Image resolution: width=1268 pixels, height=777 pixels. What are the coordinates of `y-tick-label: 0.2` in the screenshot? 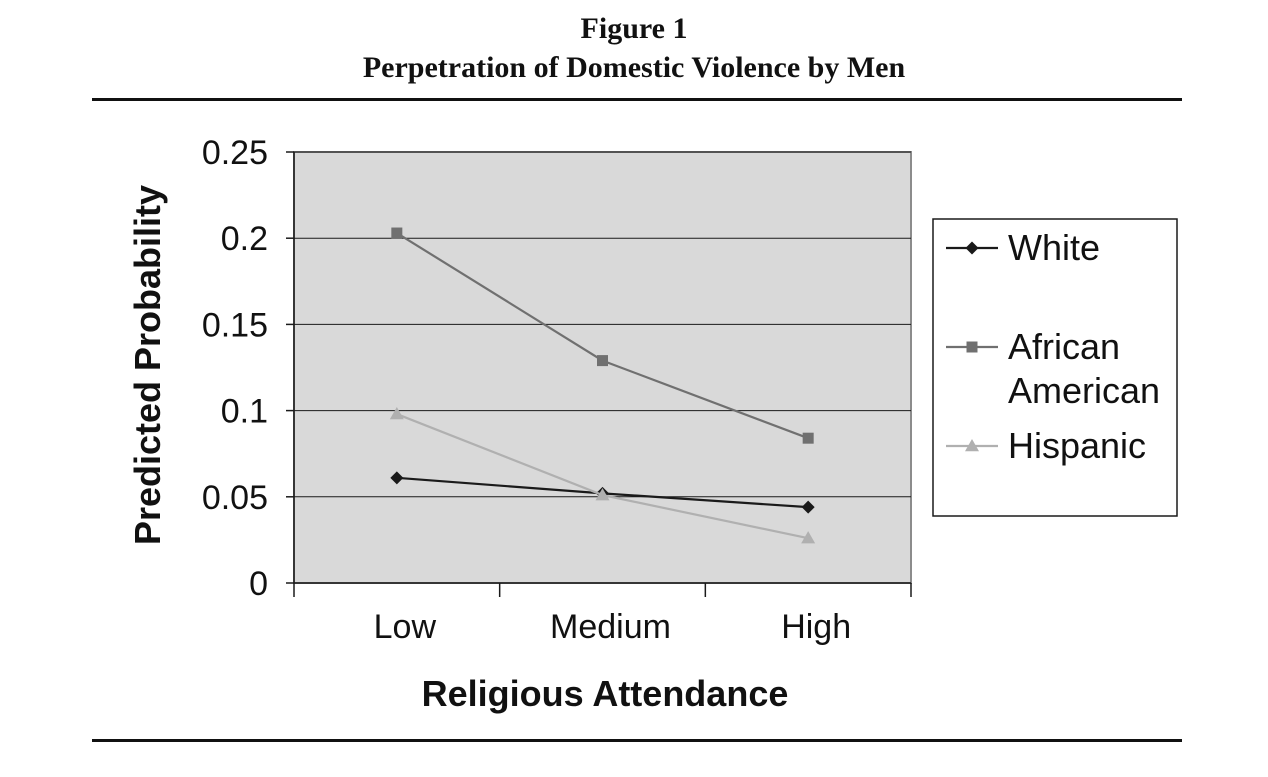 It's located at (244, 239).